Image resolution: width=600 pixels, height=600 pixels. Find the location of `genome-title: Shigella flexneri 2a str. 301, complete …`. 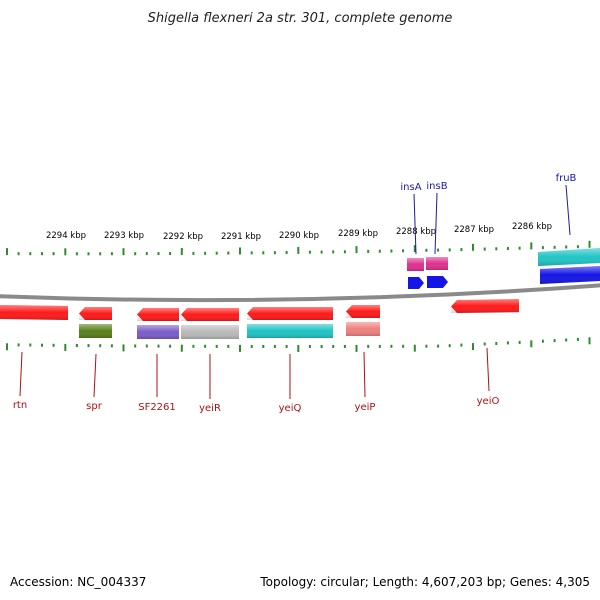

genome-title: Shigella flexneri 2a str. 301, complete … is located at coordinates (300, 18).